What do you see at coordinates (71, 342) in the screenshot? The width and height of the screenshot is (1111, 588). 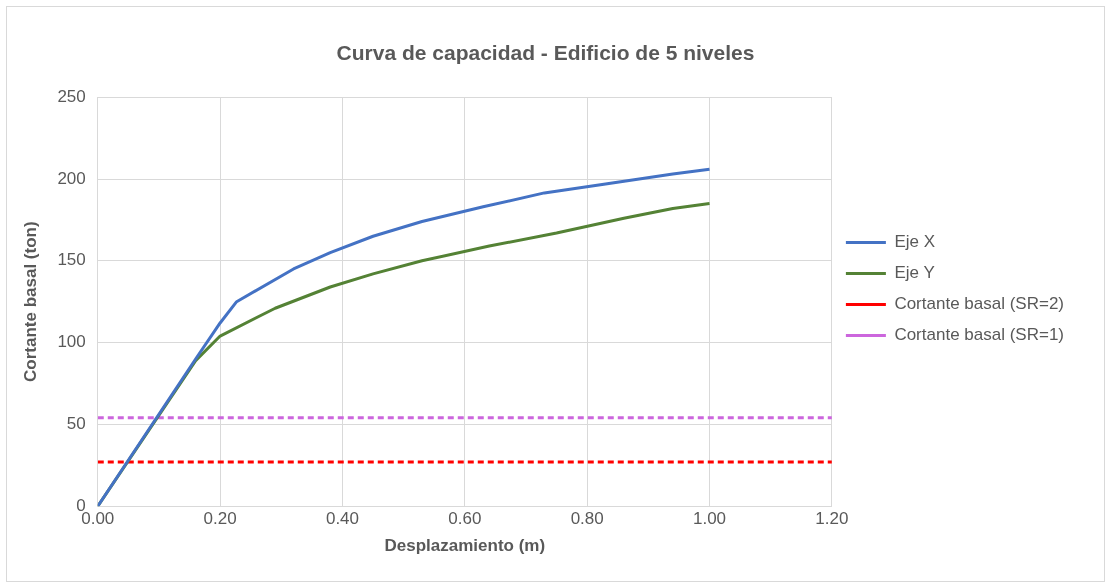 I see `y-tick-label: 100` at bounding box center [71, 342].